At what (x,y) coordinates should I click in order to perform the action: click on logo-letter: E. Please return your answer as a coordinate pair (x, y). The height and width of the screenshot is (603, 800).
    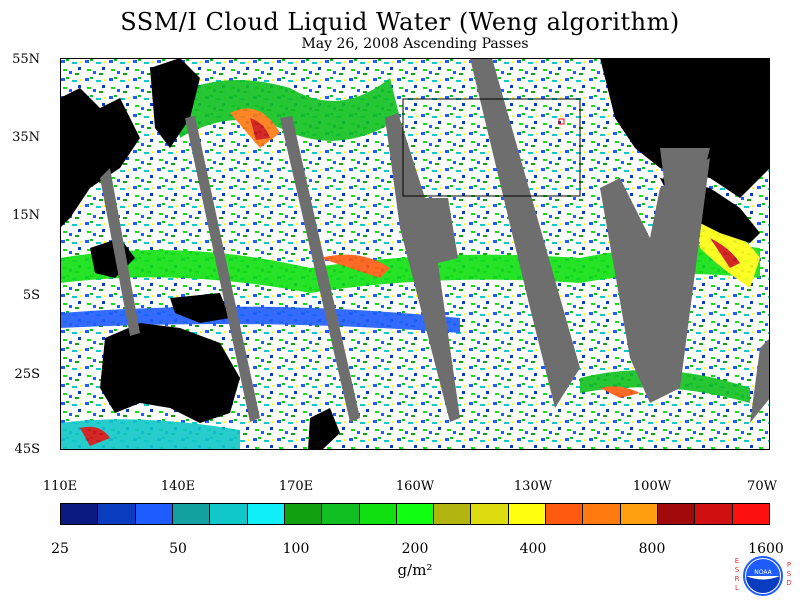
    Looking at the image, I should click on (737, 561).